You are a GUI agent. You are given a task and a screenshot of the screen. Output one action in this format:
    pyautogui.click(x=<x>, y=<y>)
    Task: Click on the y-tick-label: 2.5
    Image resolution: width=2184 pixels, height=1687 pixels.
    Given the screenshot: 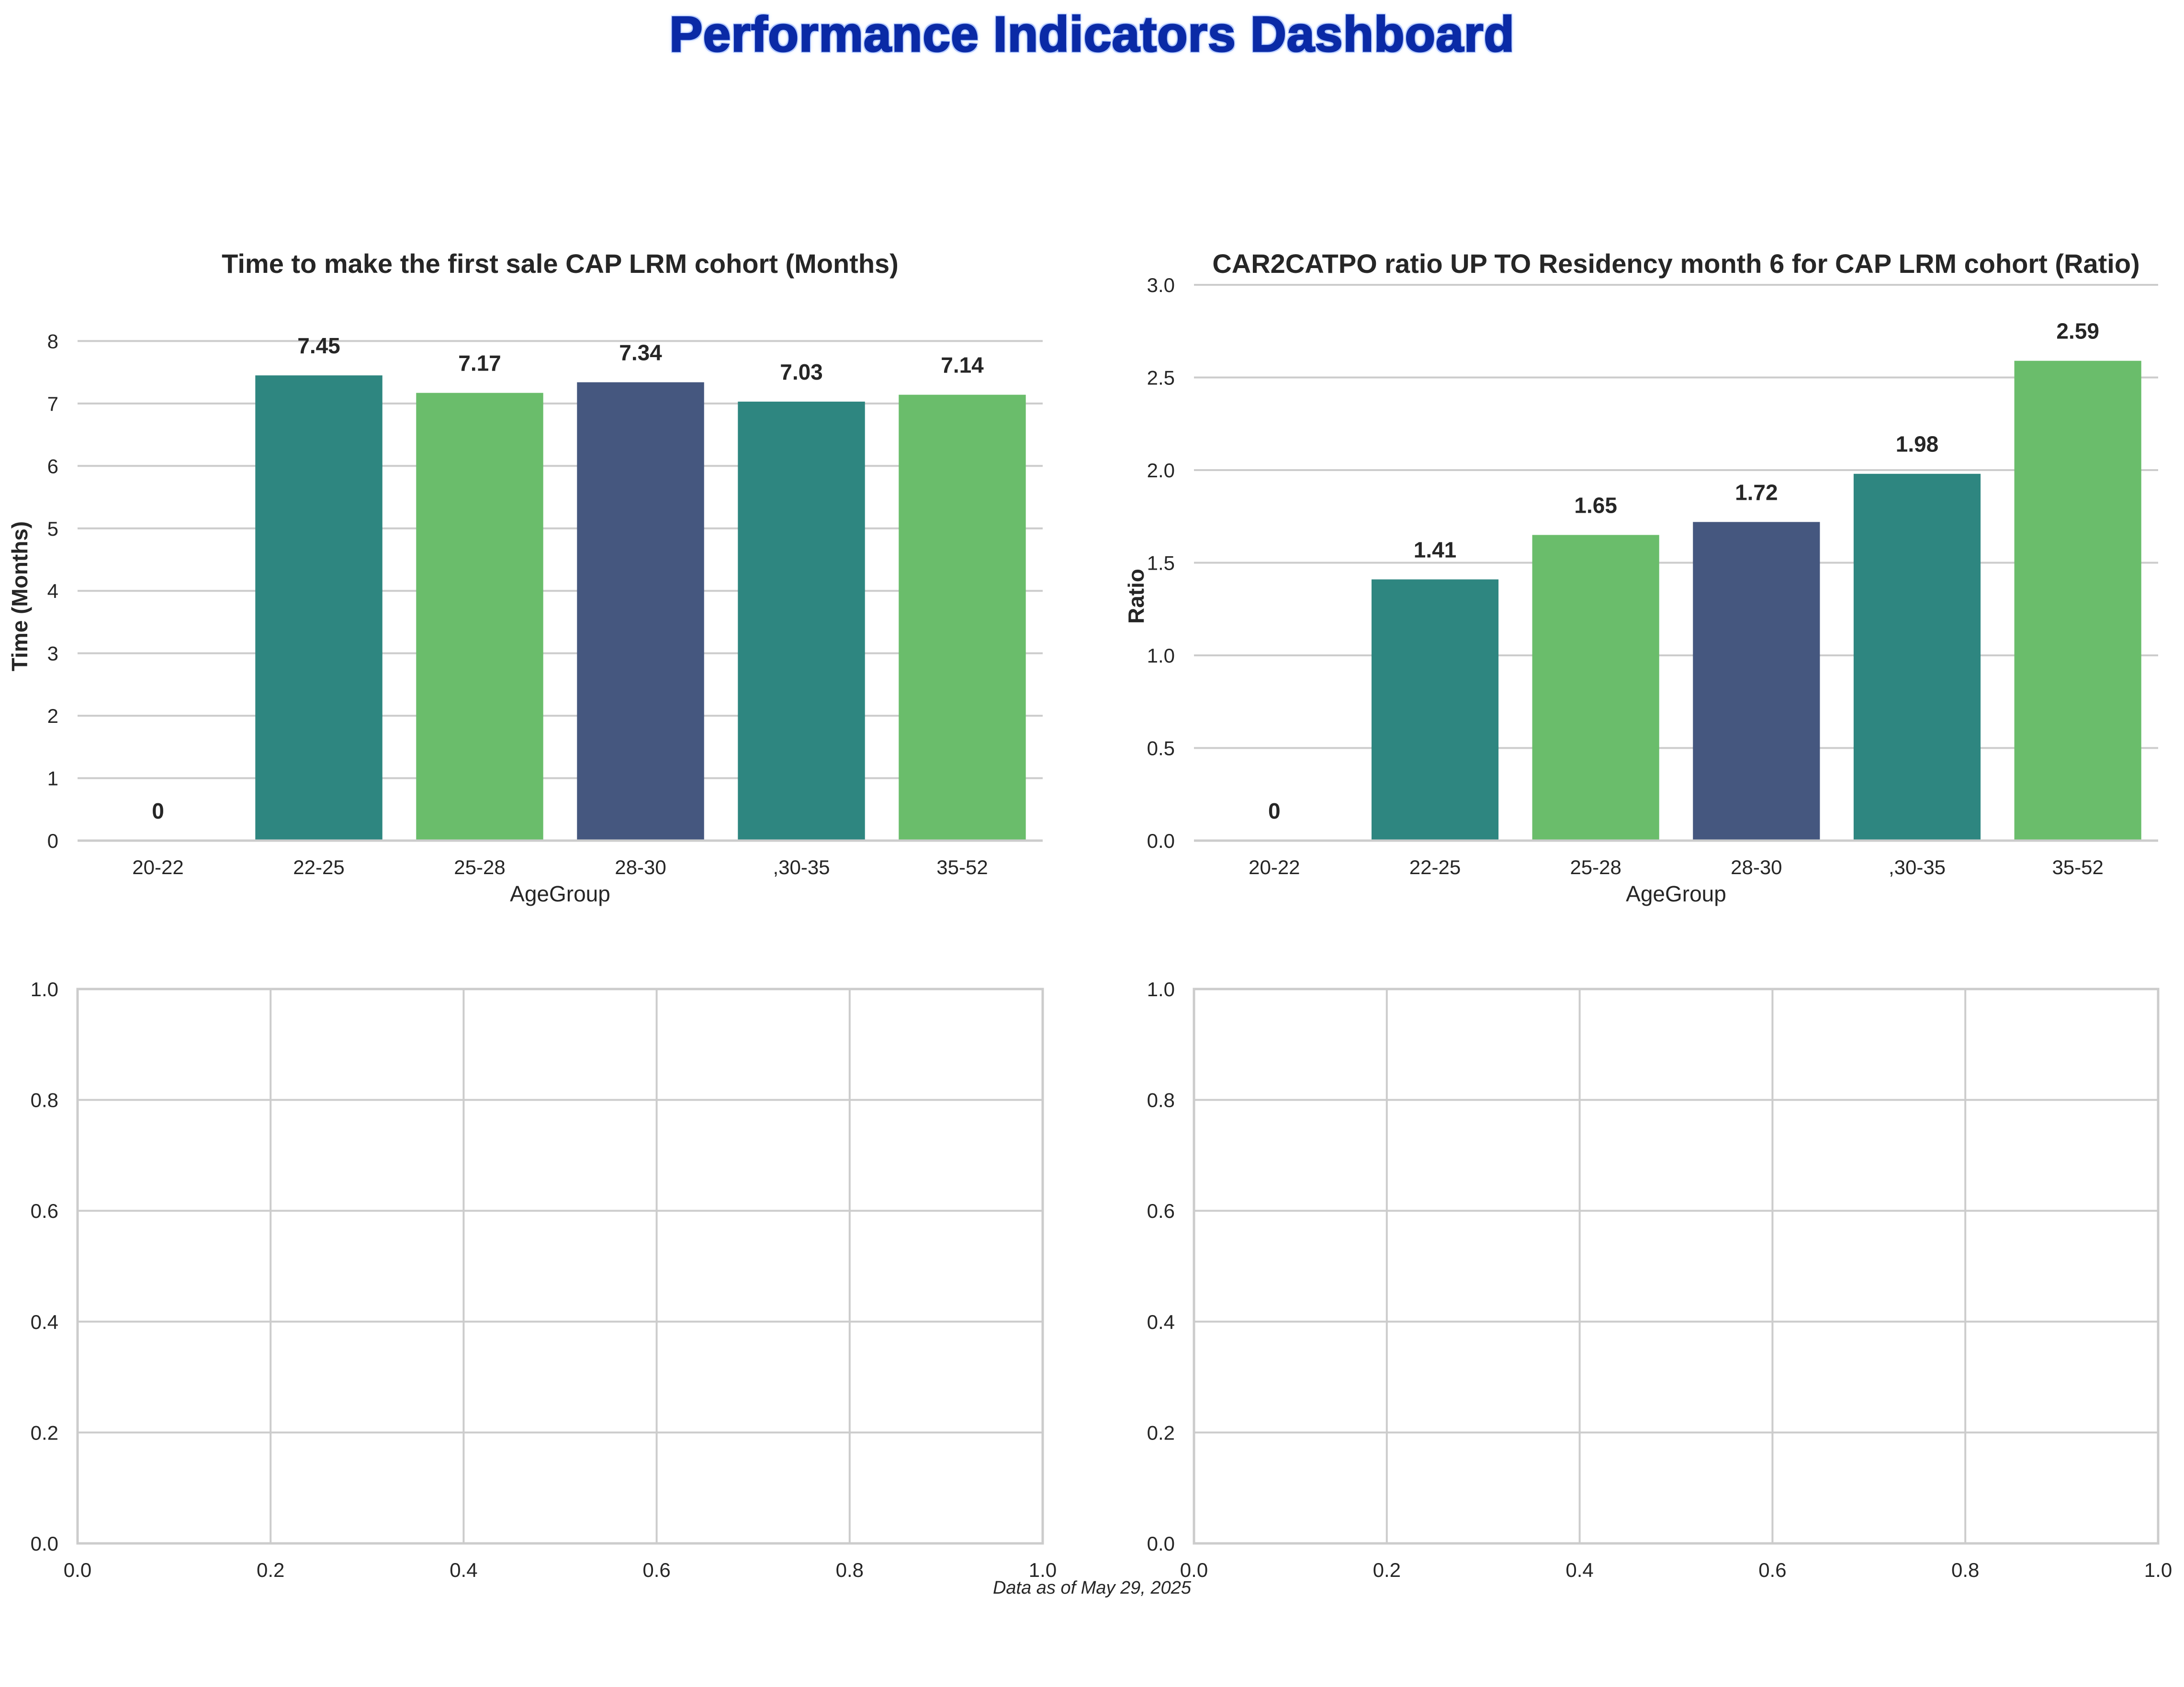 What is the action you would take?
    pyautogui.click(x=1161, y=378)
    